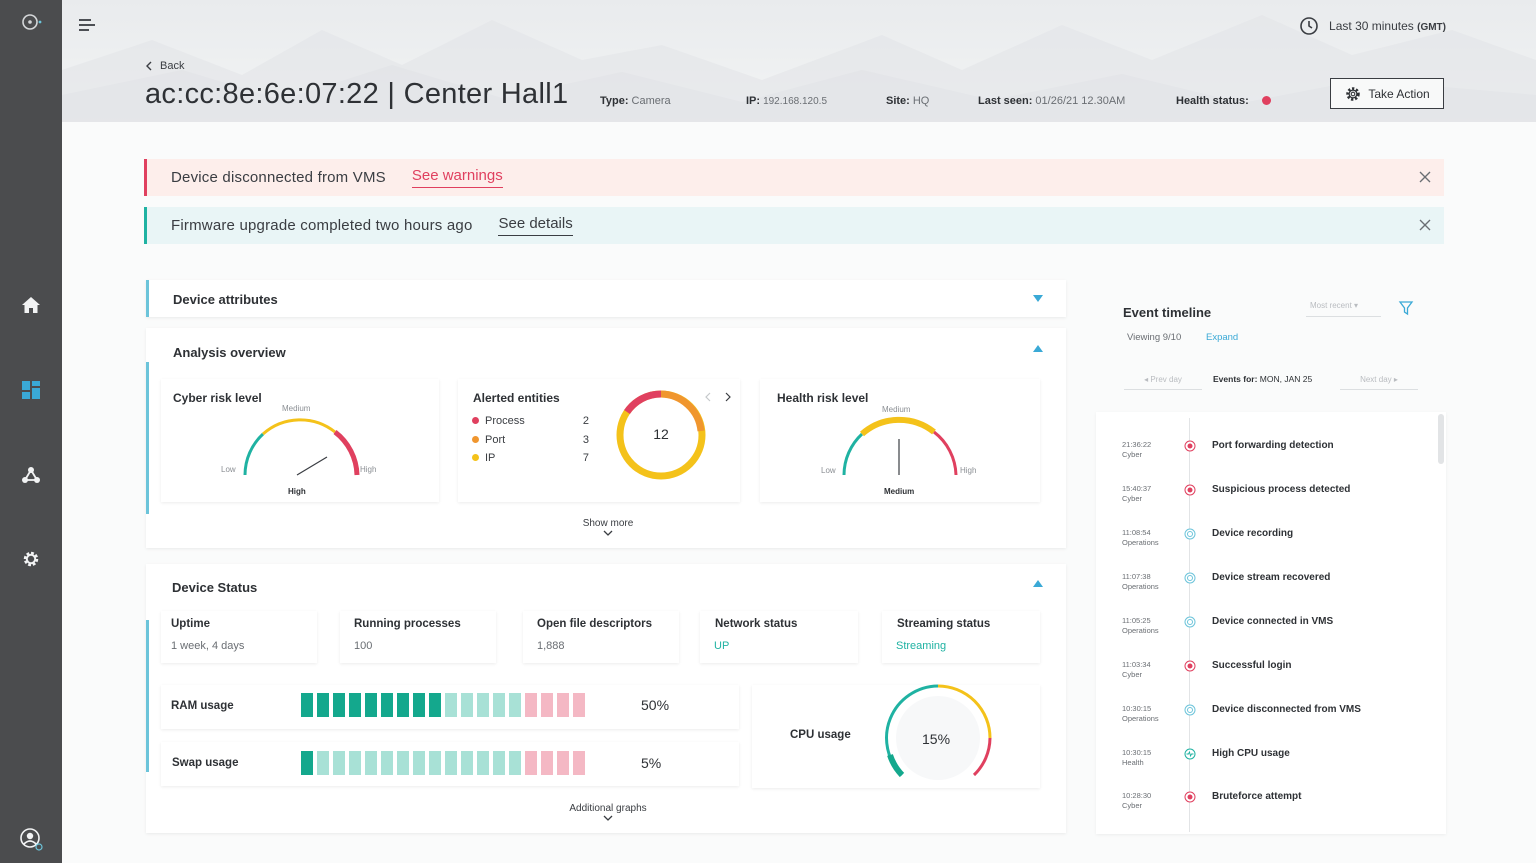 Image resolution: width=1536 pixels, height=863 pixels. I want to click on additional-graphs-button: Additional graphs, so click(608, 814).